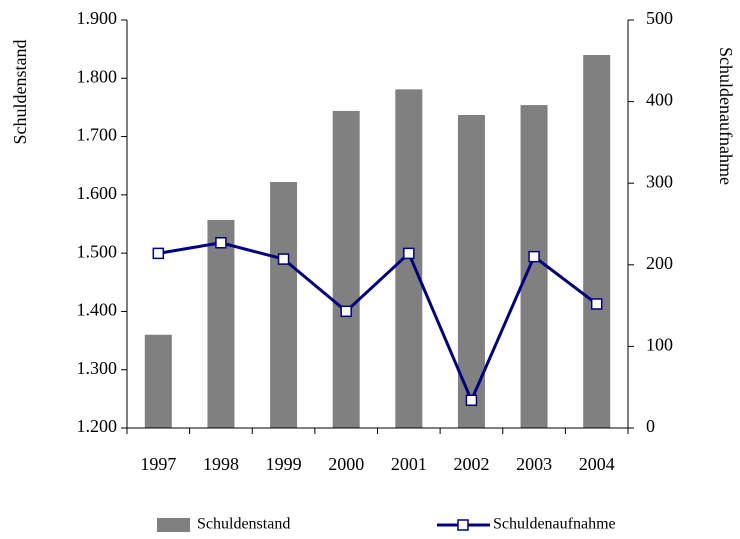 The height and width of the screenshot is (539, 740). Describe the element at coordinates (20, 92) in the screenshot. I see `y-axis-title: Schuldenstand` at that location.